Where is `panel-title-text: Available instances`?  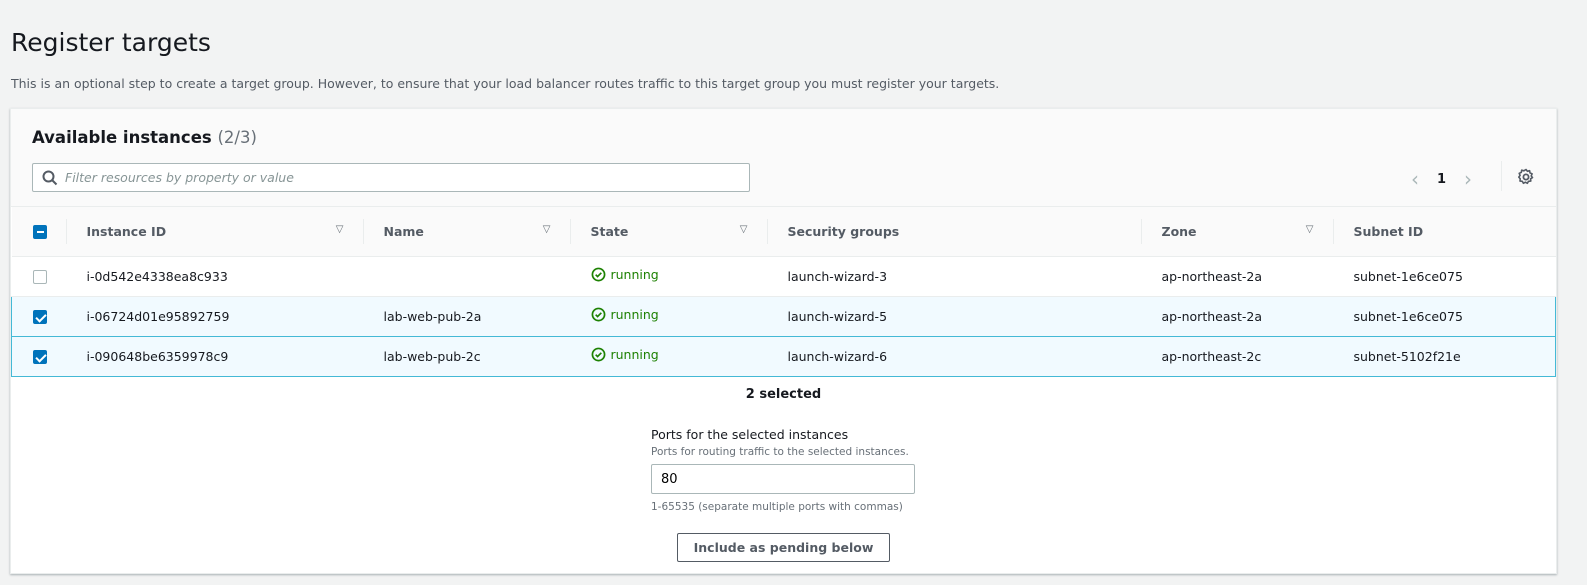 panel-title-text: Available instances is located at coordinates (122, 137).